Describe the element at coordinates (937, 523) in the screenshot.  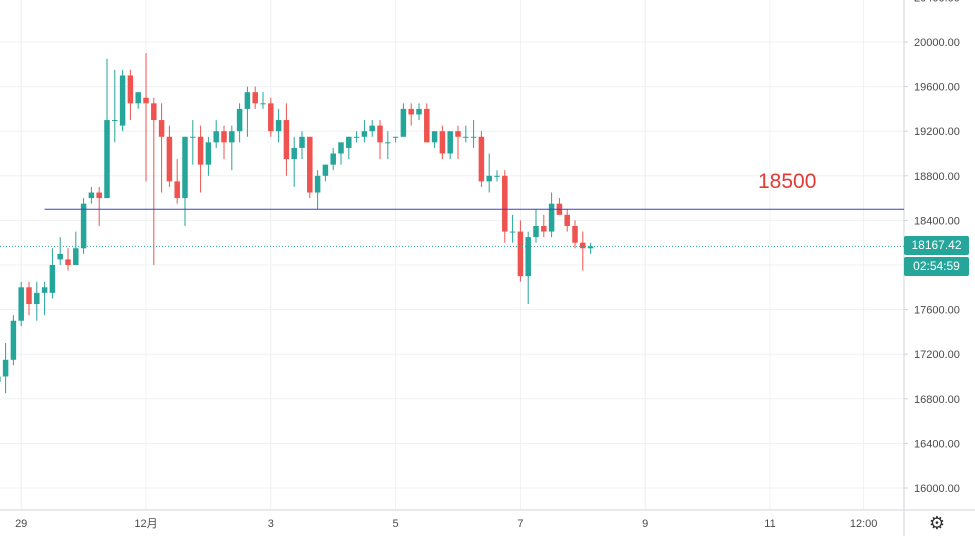
I see `gear-icon: ⚙` at that location.